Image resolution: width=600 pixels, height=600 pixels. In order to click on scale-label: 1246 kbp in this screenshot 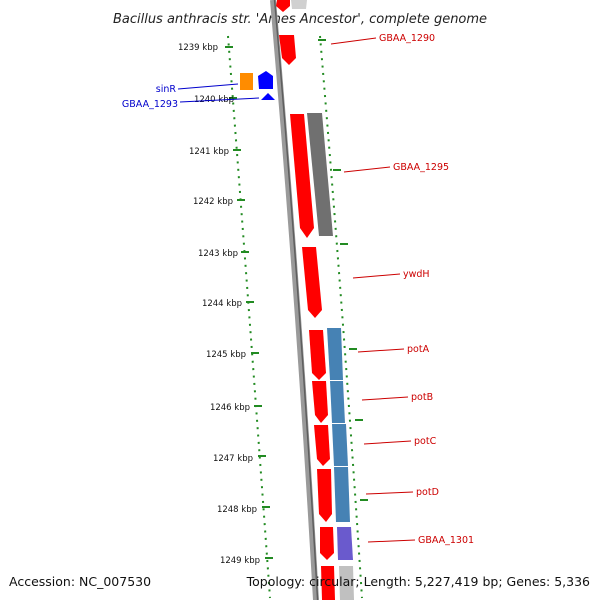, I will do `click(230, 408)`.